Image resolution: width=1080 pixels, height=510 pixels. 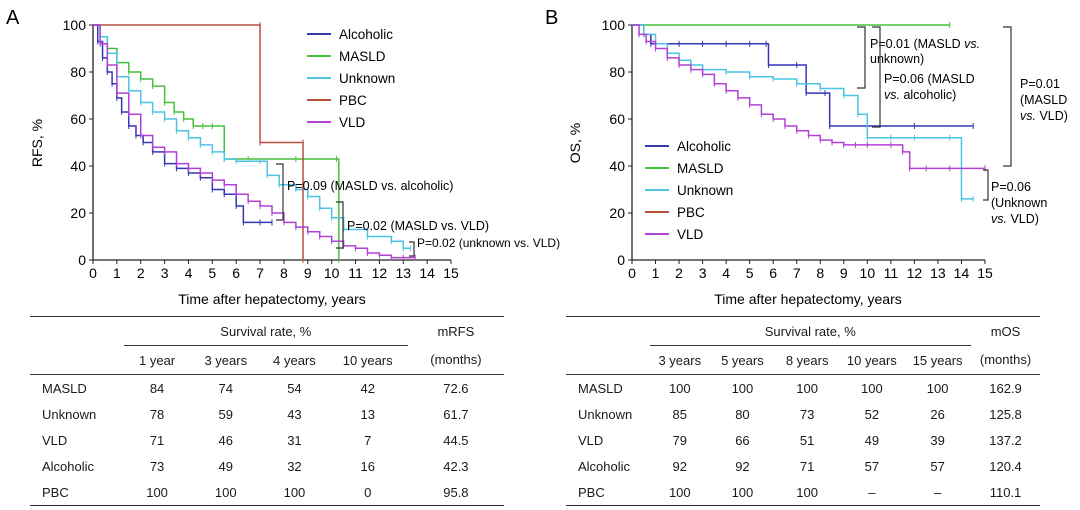 What do you see at coordinates (986, 185) in the screenshot?
I see `bracket-unknown-vld` at bounding box center [986, 185].